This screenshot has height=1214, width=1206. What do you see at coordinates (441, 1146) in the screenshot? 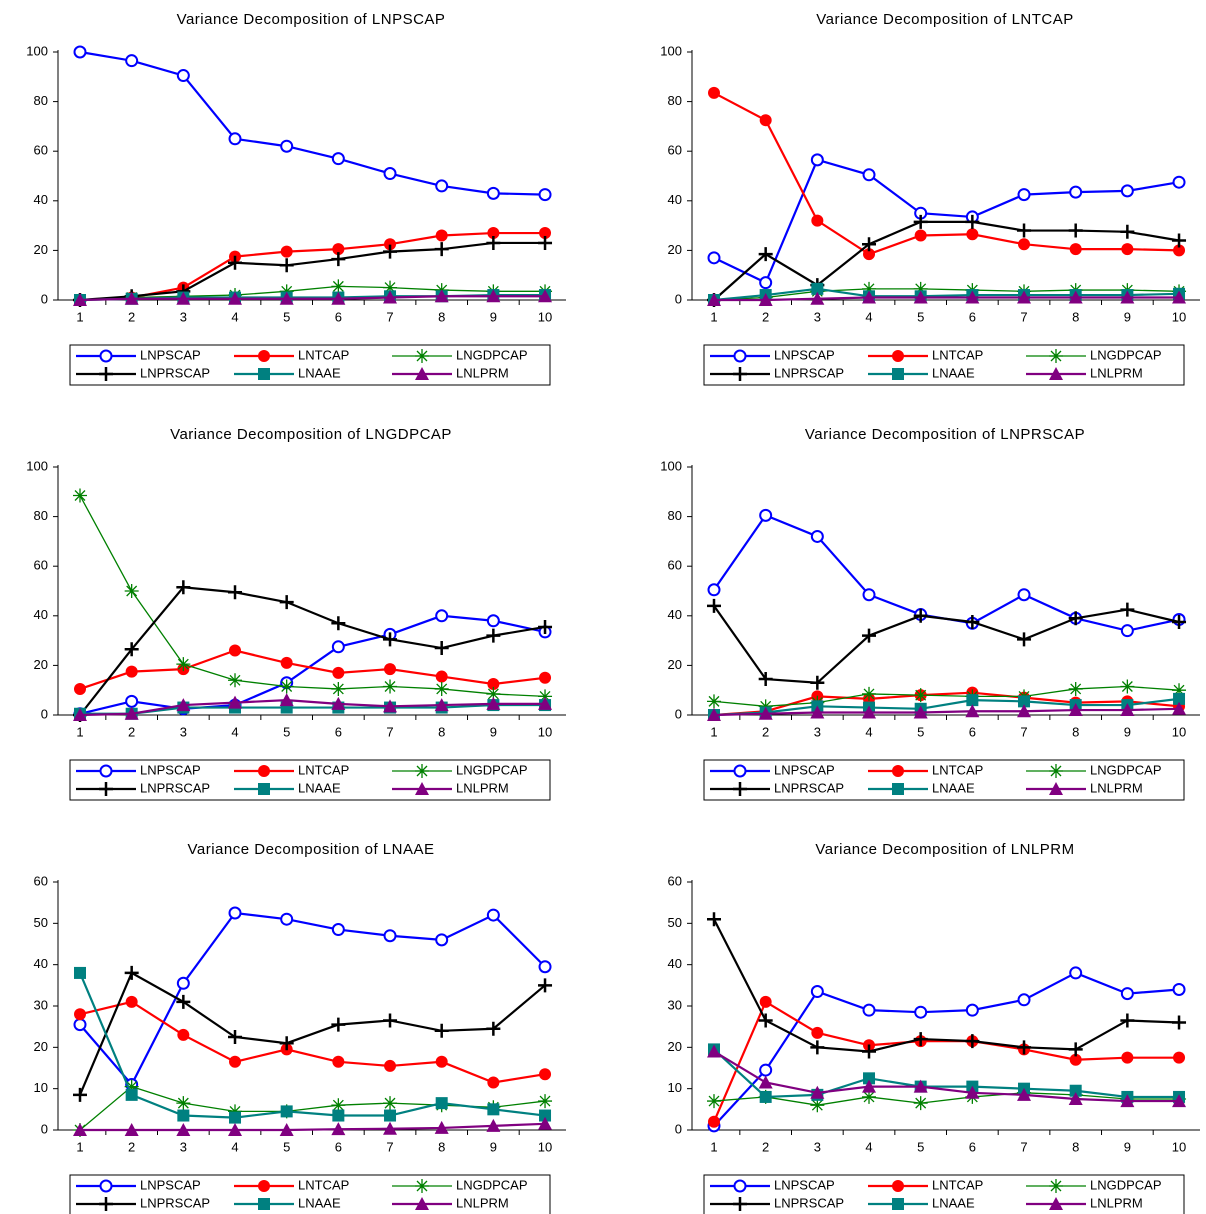
I see `x-tick-label: 8` at bounding box center [441, 1146].